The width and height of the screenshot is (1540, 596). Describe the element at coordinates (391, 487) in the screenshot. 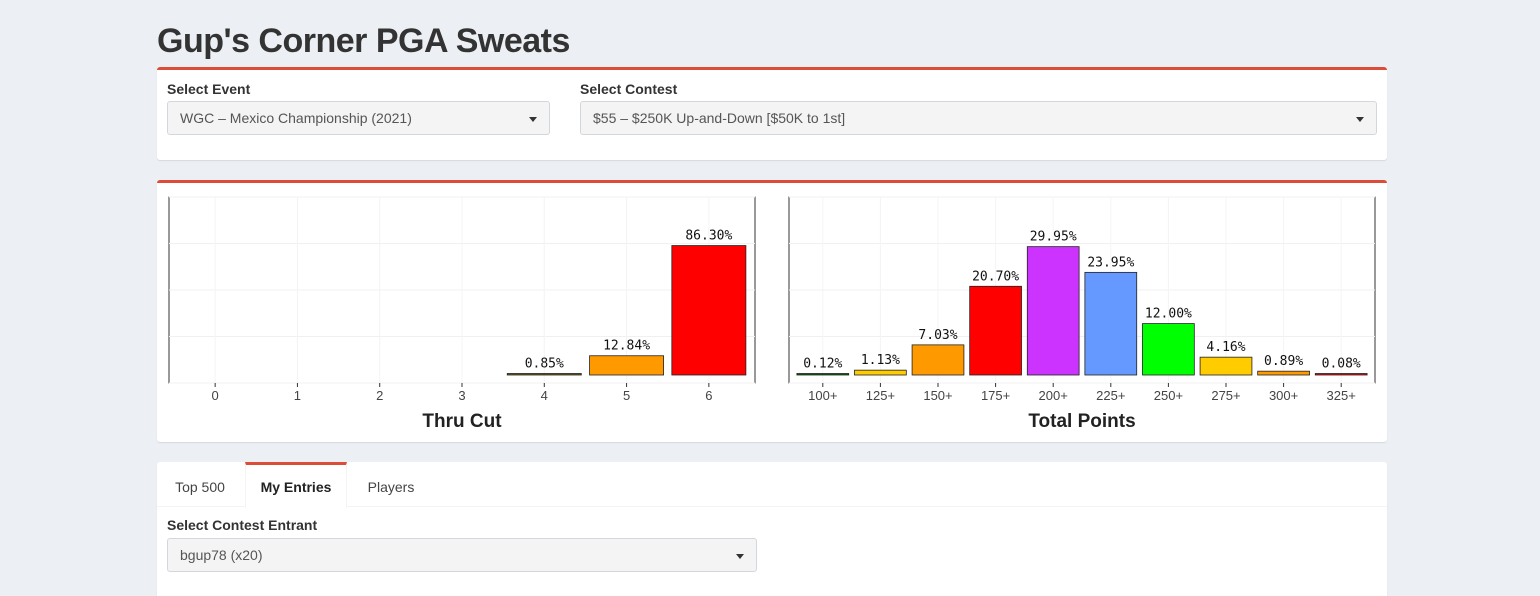

I see `tab-players: Players` at that location.